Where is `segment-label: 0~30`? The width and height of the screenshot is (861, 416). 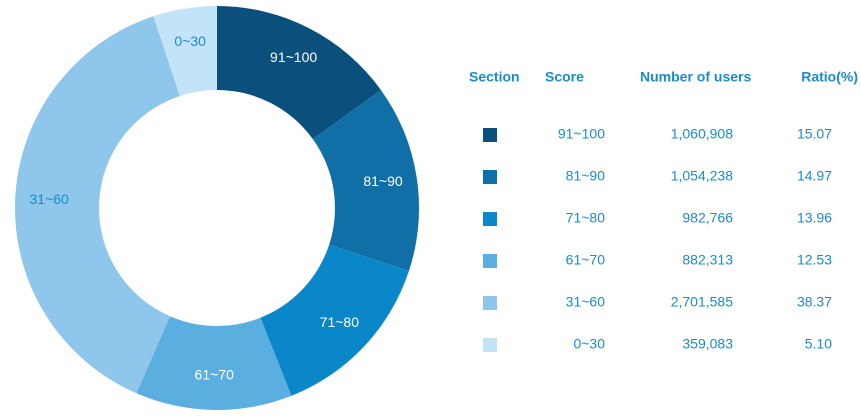
segment-label: 0~30 is located at coordinates (190, 41).